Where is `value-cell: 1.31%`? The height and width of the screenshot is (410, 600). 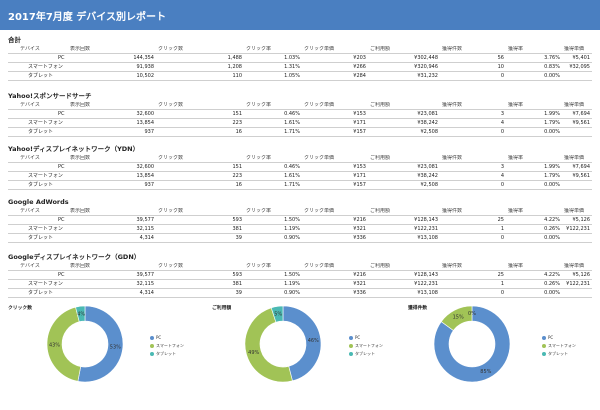
value-cell: 1.31% is located at coordinates (273, 67).